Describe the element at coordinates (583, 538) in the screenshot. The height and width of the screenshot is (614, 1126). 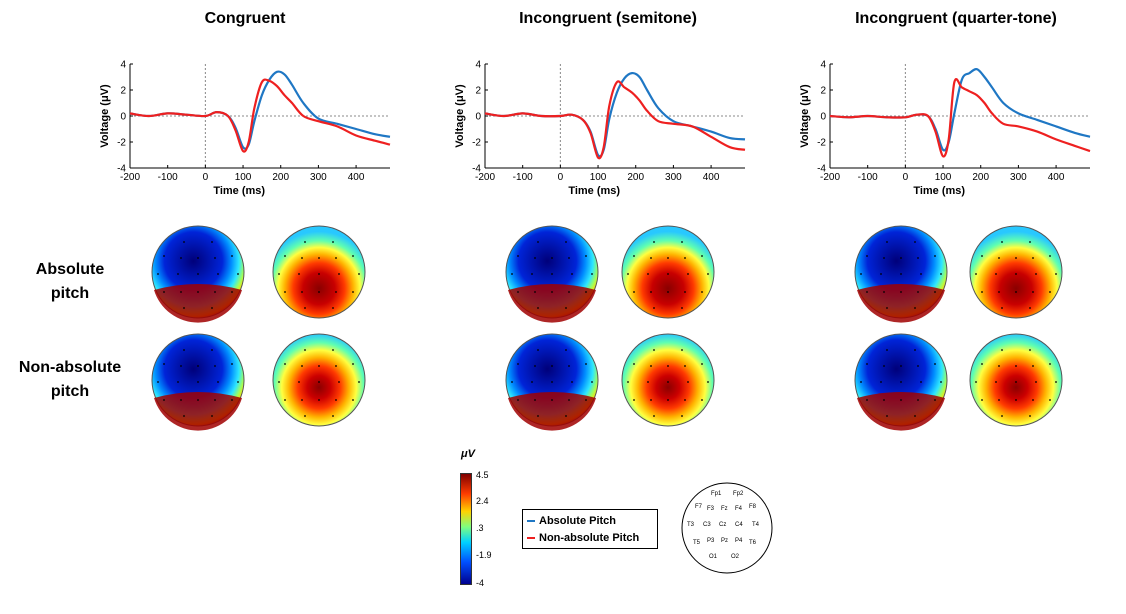
I see `legend-item-nonabsolute: Non-absolute Pitch` at that location.